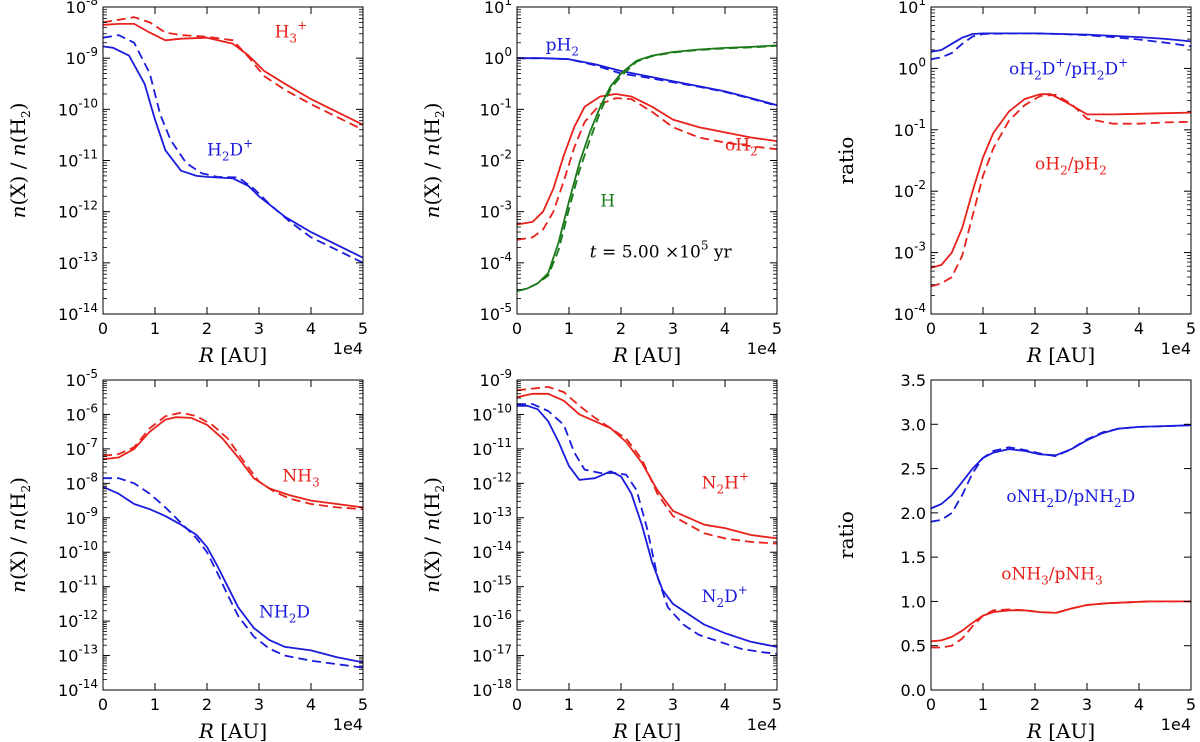 The height and width of the screenshot is (742, 1200). I want to click on y-tick-label: 10⁻², so click(910, 189).